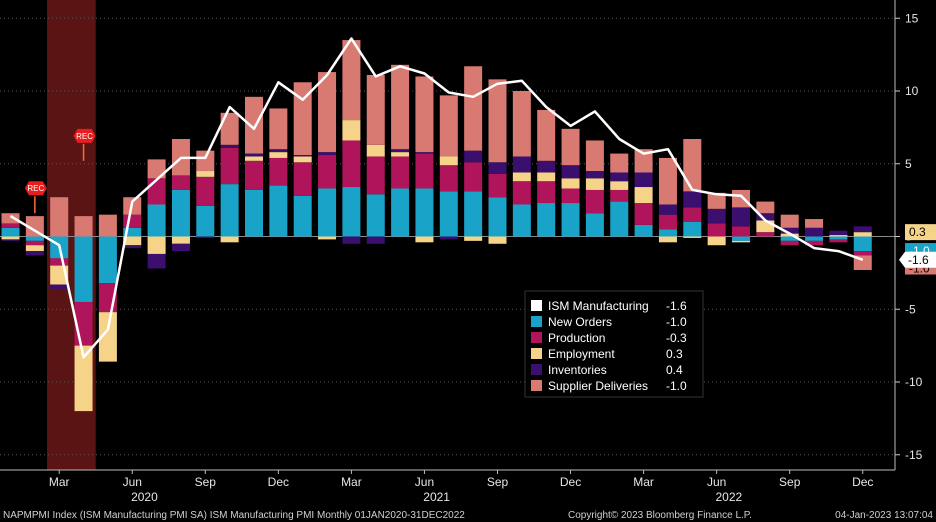 The width and height of the screenshot is (936, 522). Describe the element at coordinates (912, 91) in the screenshot. I see `y-tick-label: 10` at that location.